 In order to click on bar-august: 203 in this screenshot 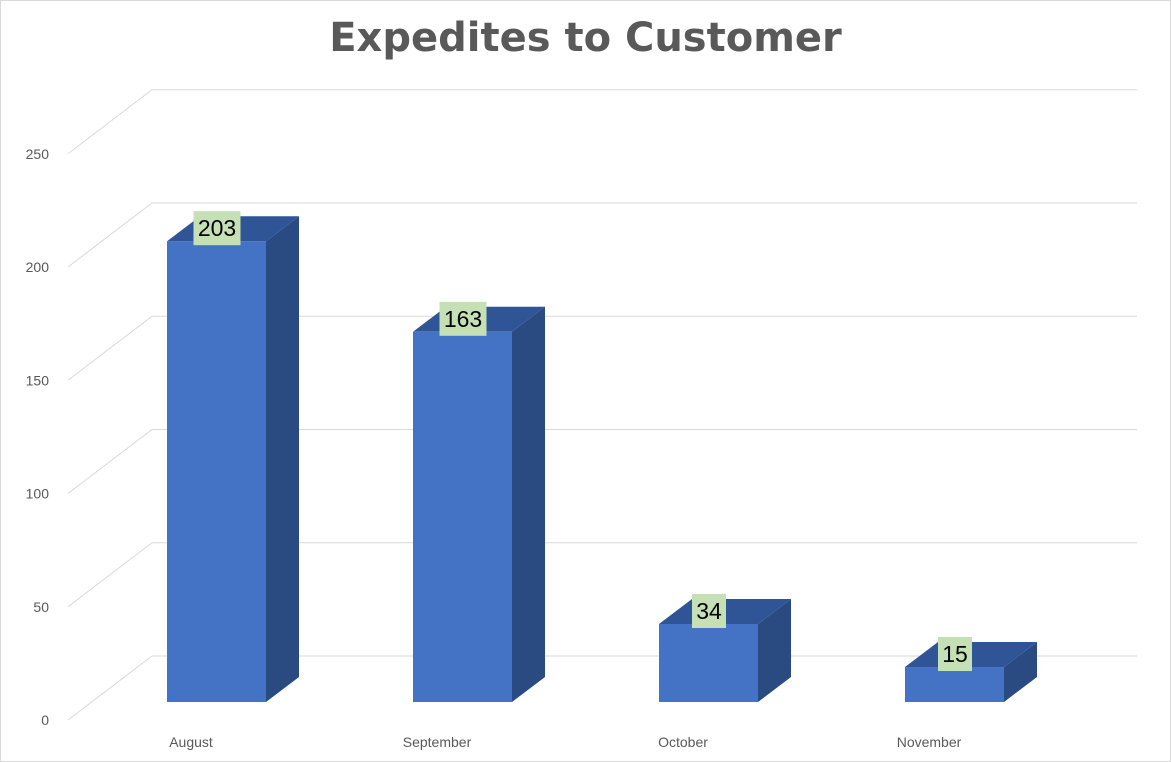, I will do `click(233, 456)`.